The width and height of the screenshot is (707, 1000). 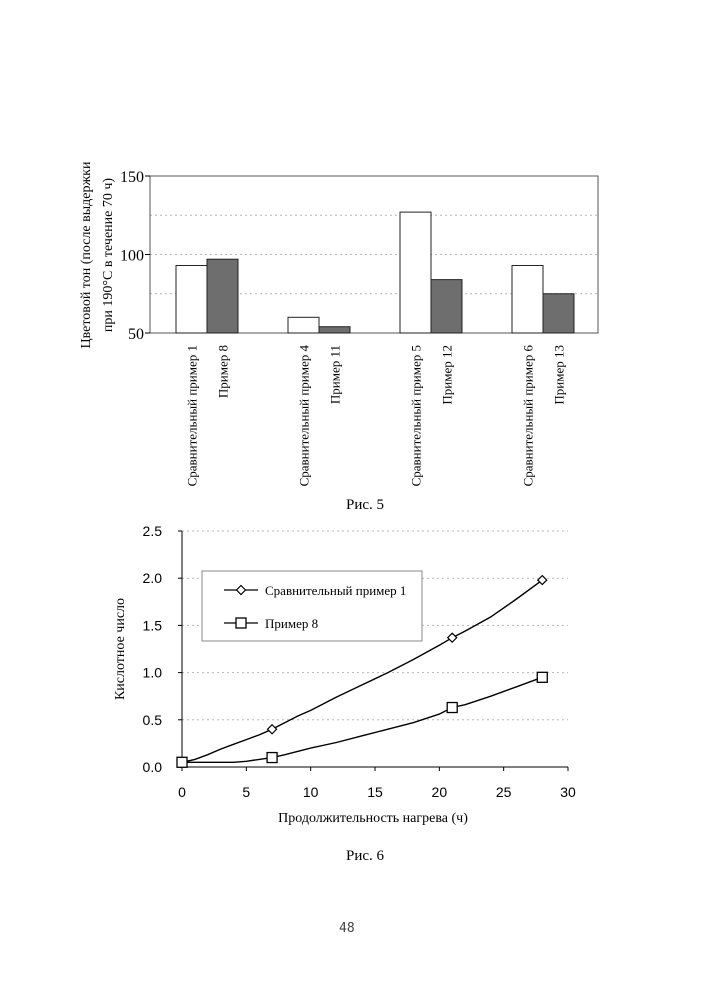 What do you see at coordinates (153, 531) in the screenshot?
I see `y-tick-label: 2.5` at bounding box center [153, 531].